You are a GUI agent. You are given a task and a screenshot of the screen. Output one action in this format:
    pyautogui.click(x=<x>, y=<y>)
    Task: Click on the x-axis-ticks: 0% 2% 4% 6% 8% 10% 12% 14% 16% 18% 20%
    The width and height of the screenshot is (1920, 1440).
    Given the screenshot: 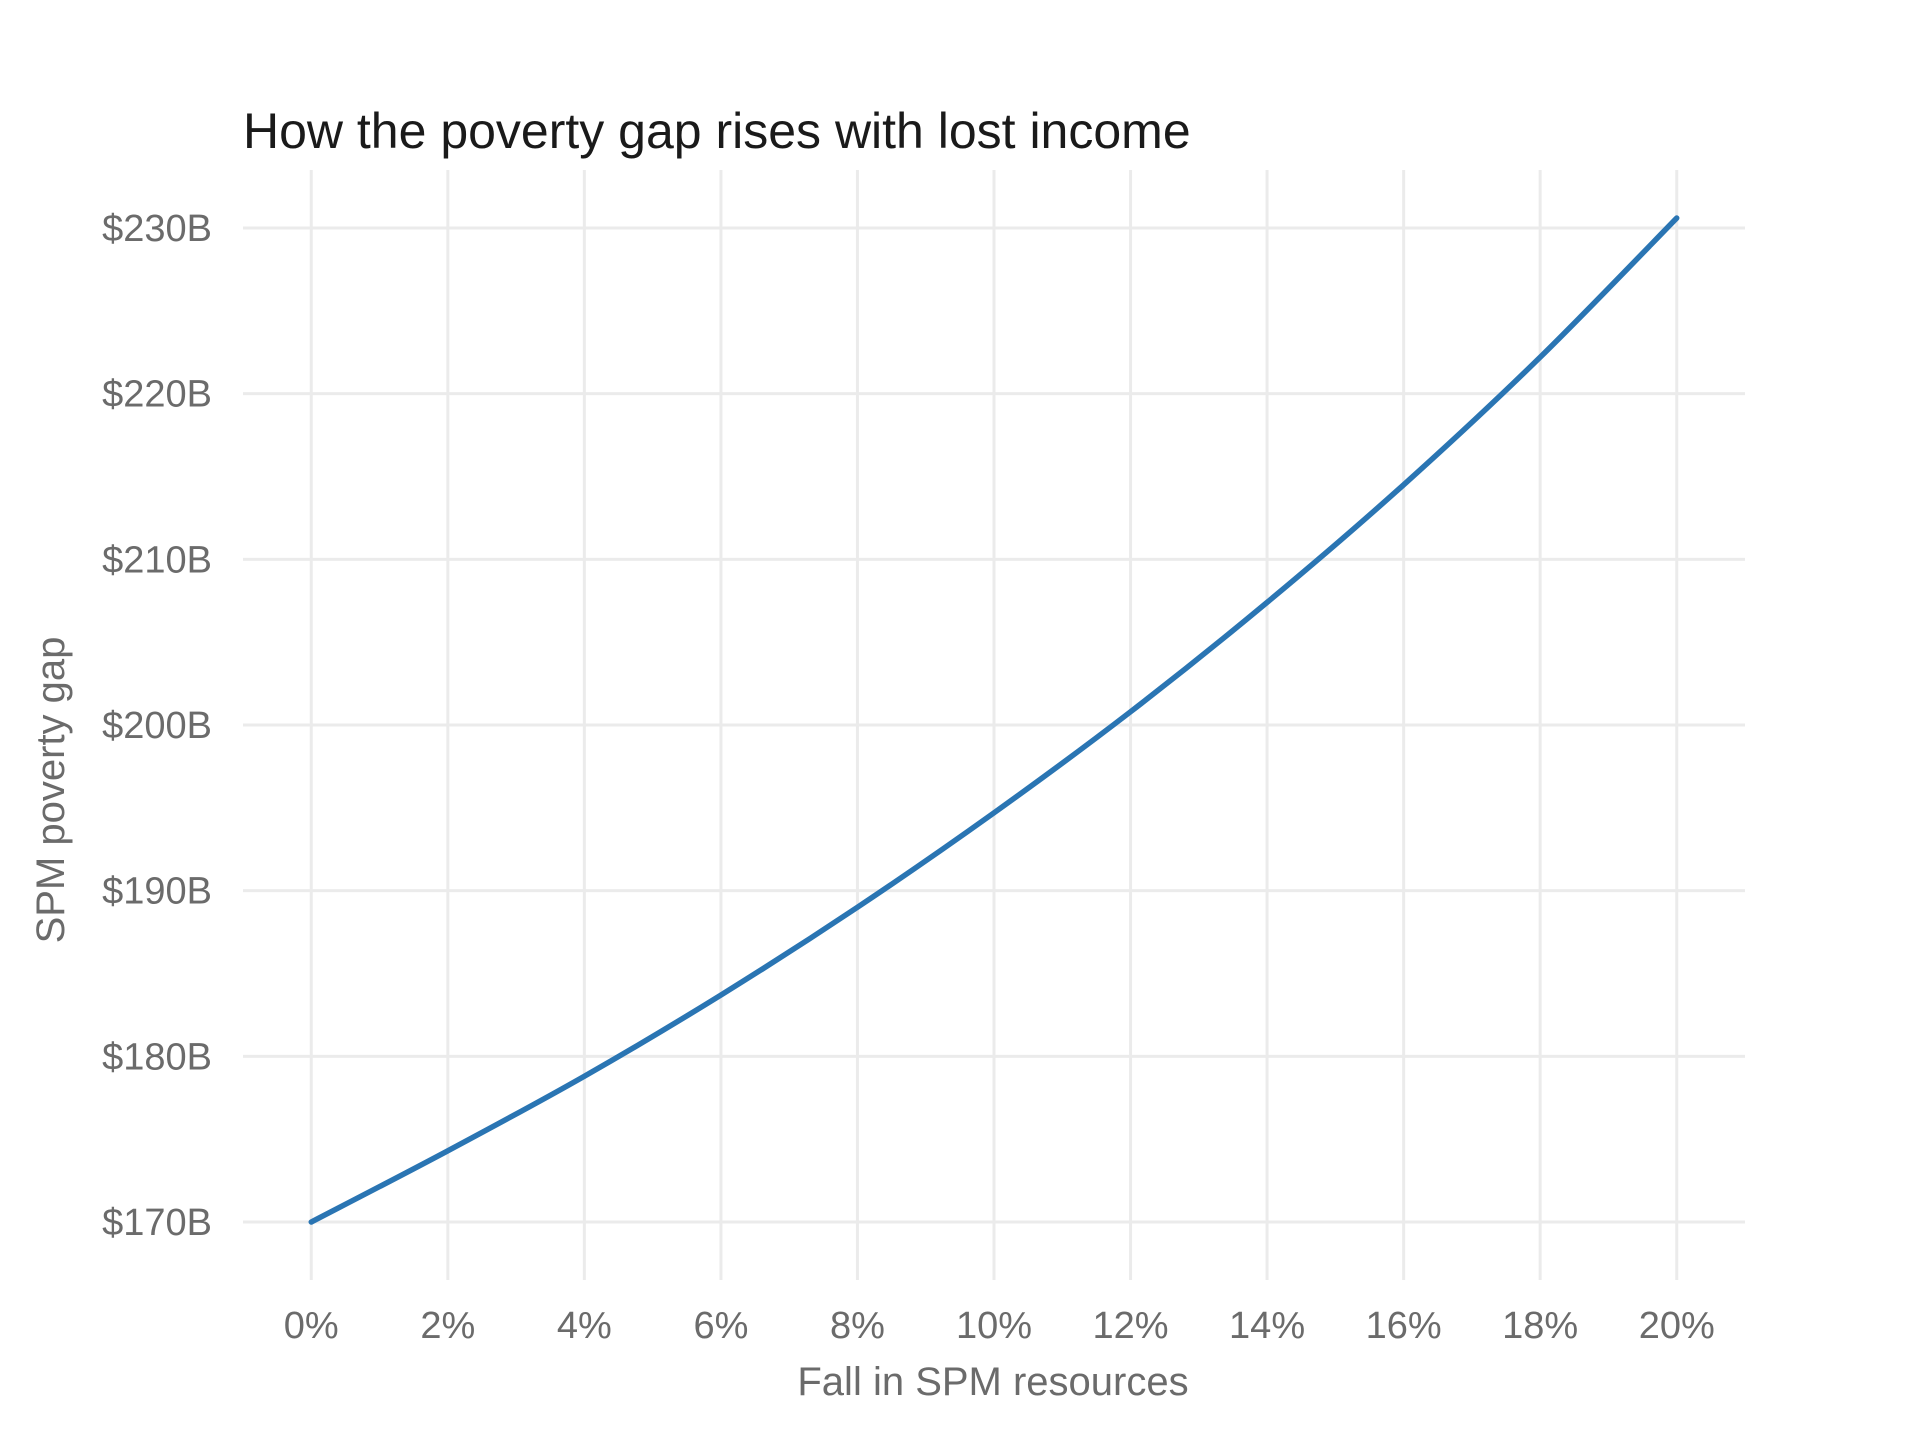 What is the action you would take?
    pyautogui.click(x=999, y=1326)
    